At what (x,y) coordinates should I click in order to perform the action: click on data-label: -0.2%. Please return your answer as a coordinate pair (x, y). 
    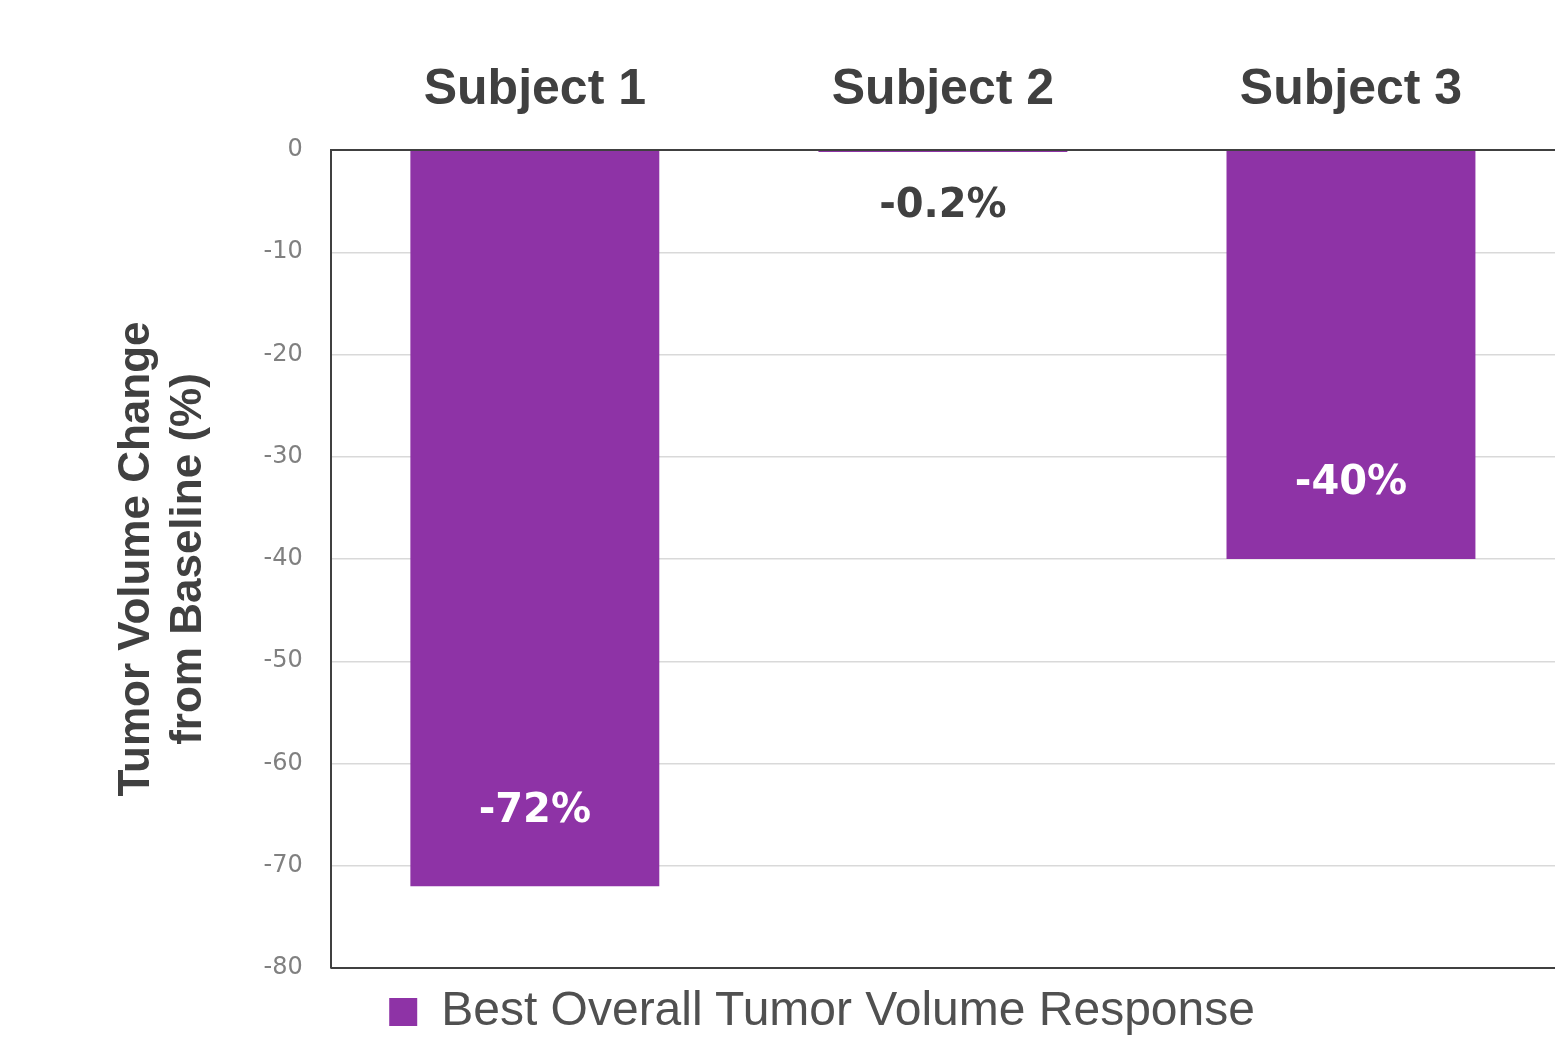
    Looking at the image, I should click on (943, 203).